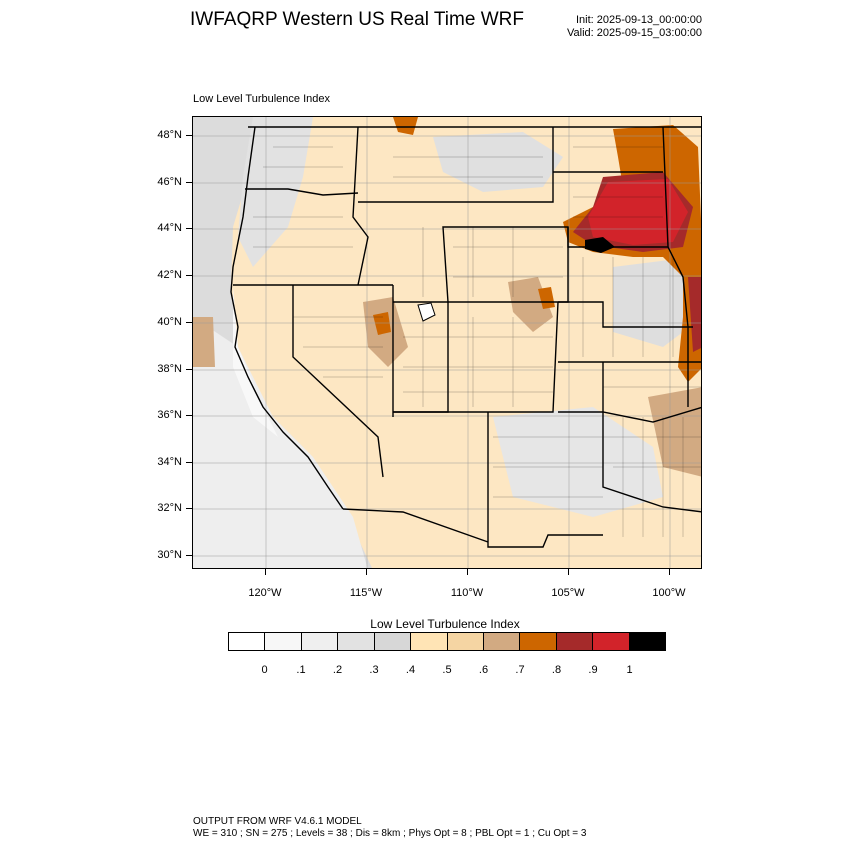 This screenshot has height=850, width=850. Describe the element at coordinates (169, 275) in the screenshot. I see `lat-label-42: 42°N` at that location.